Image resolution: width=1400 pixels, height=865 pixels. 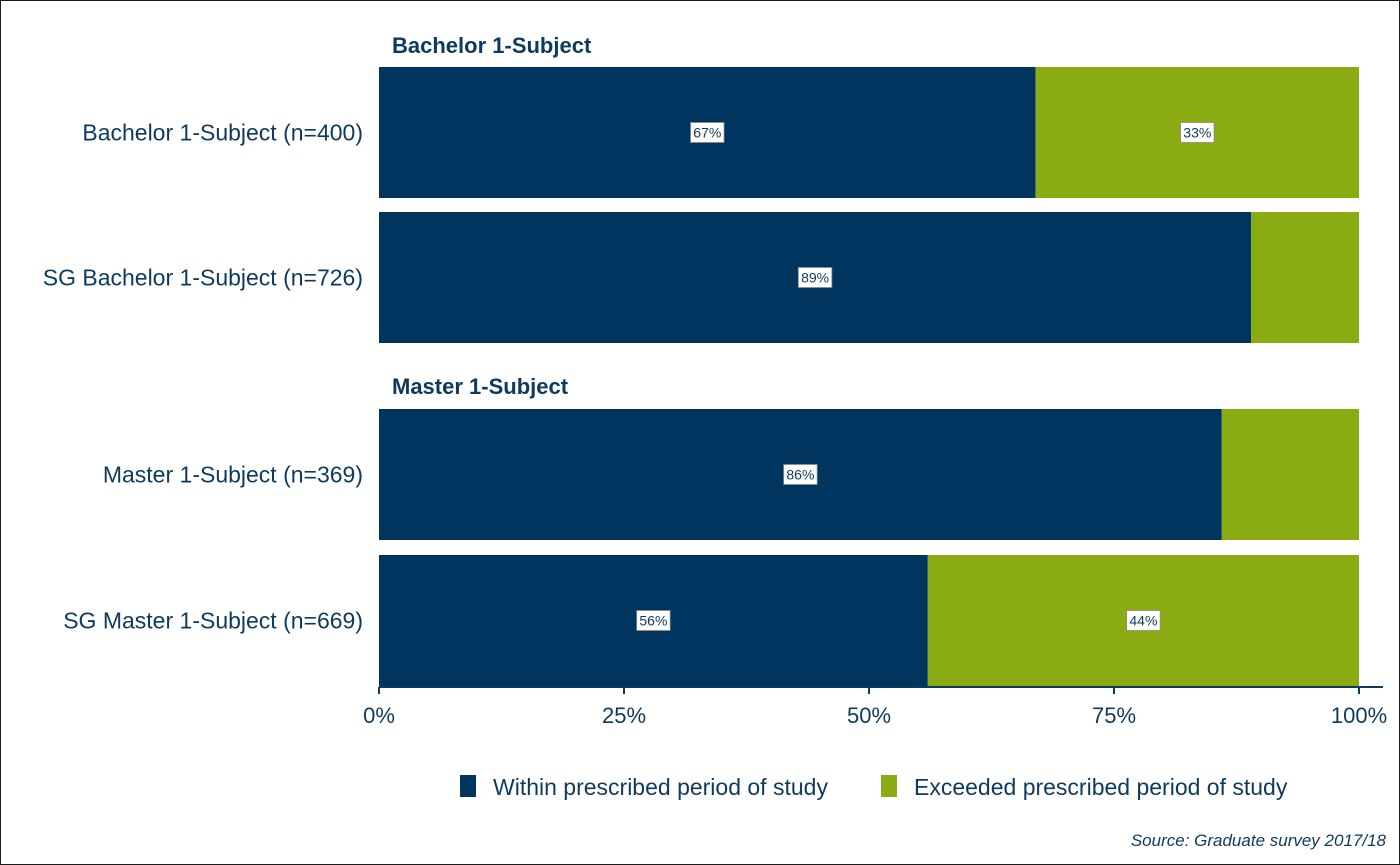 I want to click on data-label: 67%, so click(x=707, y=133).